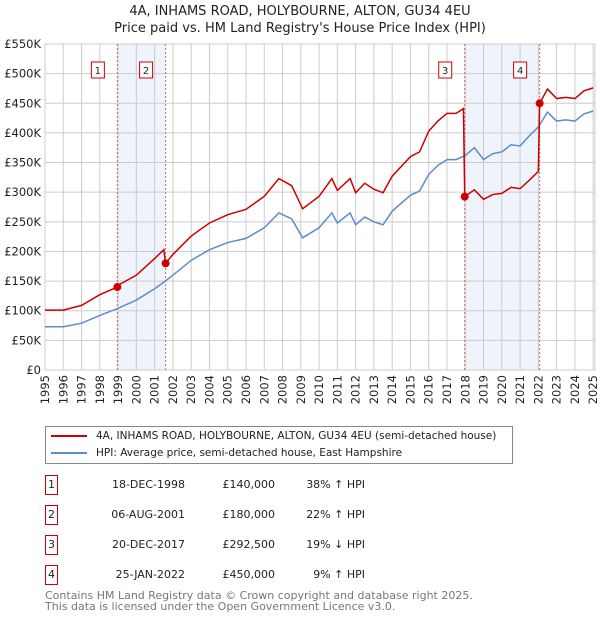 The width and height of the screenshot is (600, 620). Describe the element at coordinates (69, 453) in the screenshot. I see `blue-line-swatch` at that location.